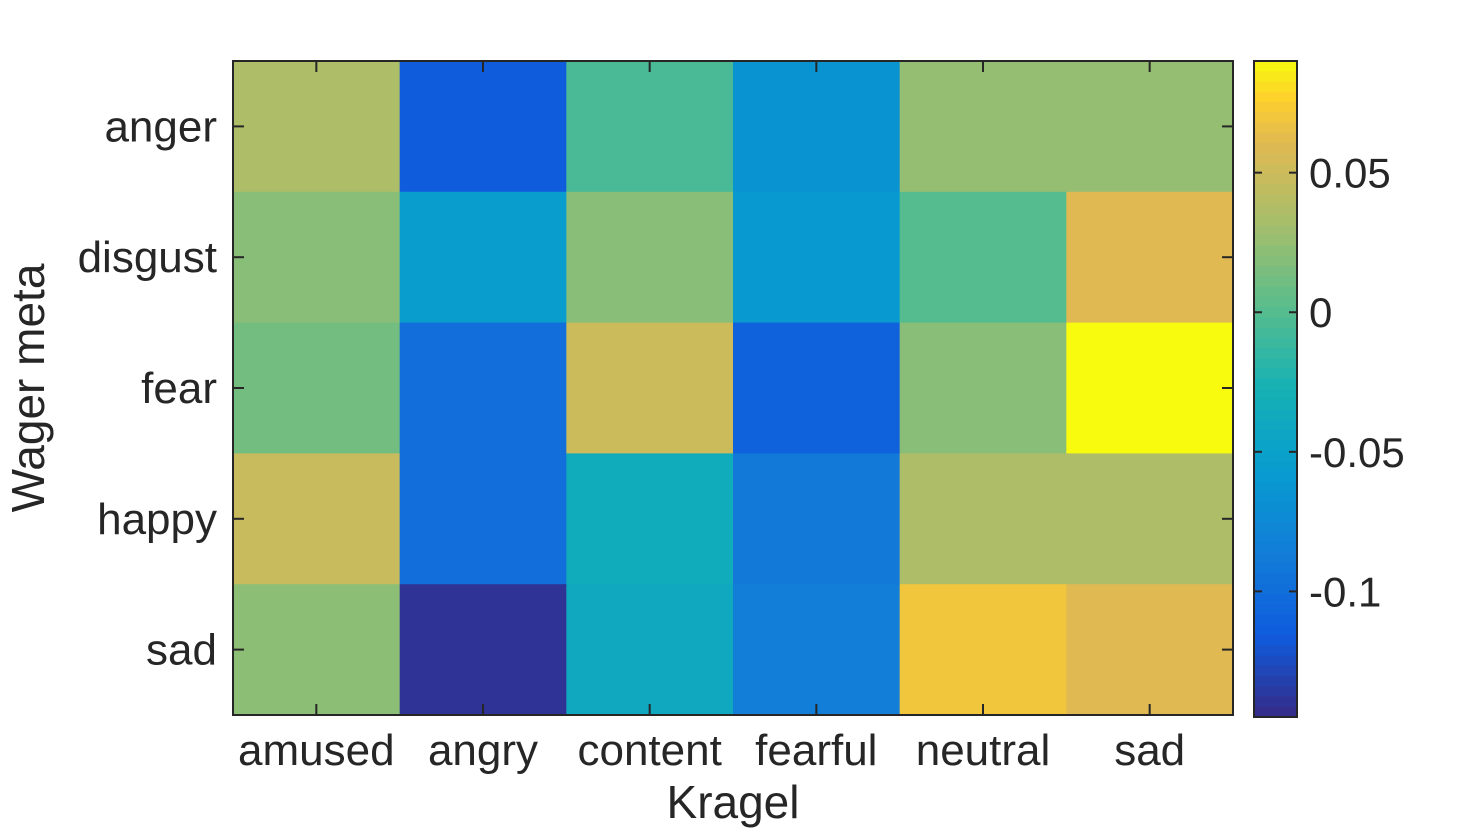  I want to click on y-axis-label: Wager meta, so click(28, 387).